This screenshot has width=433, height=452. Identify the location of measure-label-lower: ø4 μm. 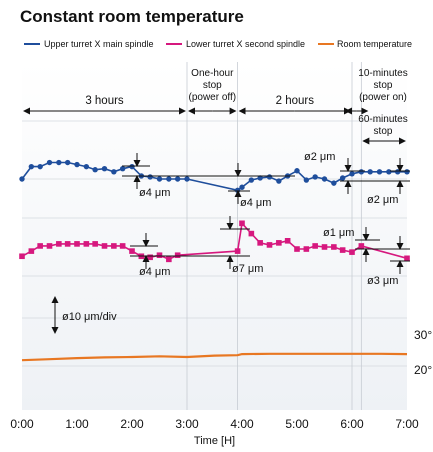
(154, 272).